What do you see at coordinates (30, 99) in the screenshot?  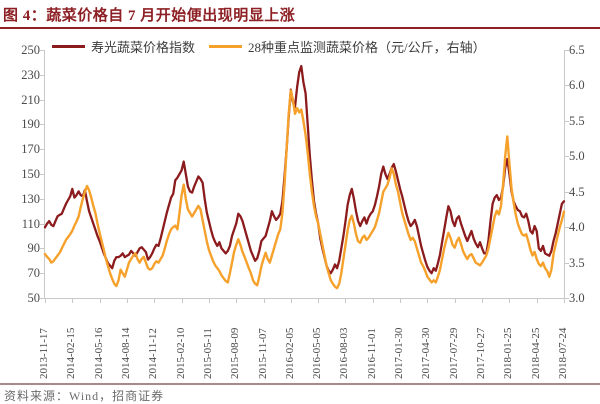 I see `y-axis-label-left: 210` at bounding box center [30, 99].